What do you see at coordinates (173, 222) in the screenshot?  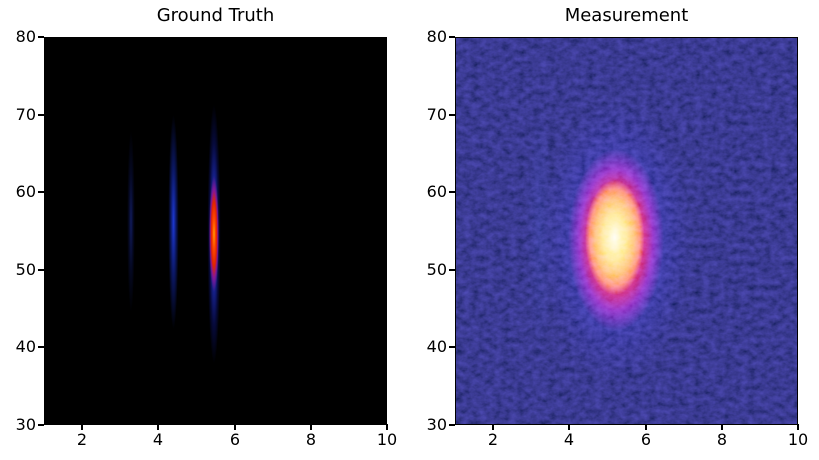 I see `streak-x4` at bounding box center [173, 222].